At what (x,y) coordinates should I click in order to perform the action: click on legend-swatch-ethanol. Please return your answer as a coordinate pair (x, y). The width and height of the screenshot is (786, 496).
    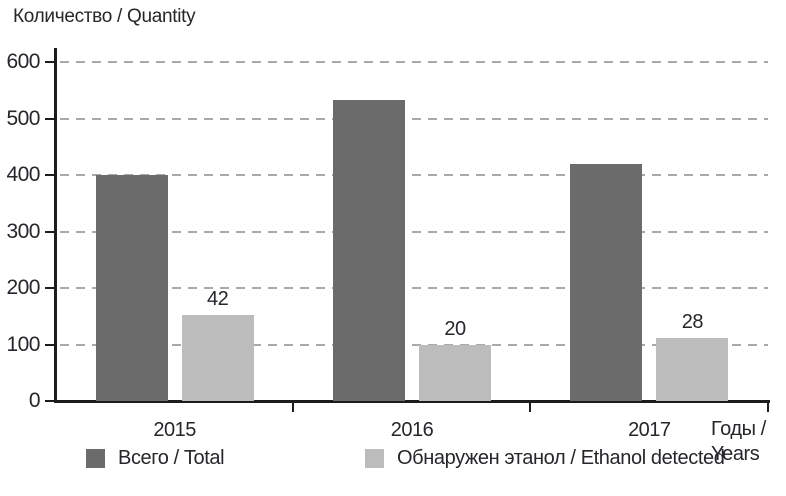
    Looking at the image, I should click on (374, 458).